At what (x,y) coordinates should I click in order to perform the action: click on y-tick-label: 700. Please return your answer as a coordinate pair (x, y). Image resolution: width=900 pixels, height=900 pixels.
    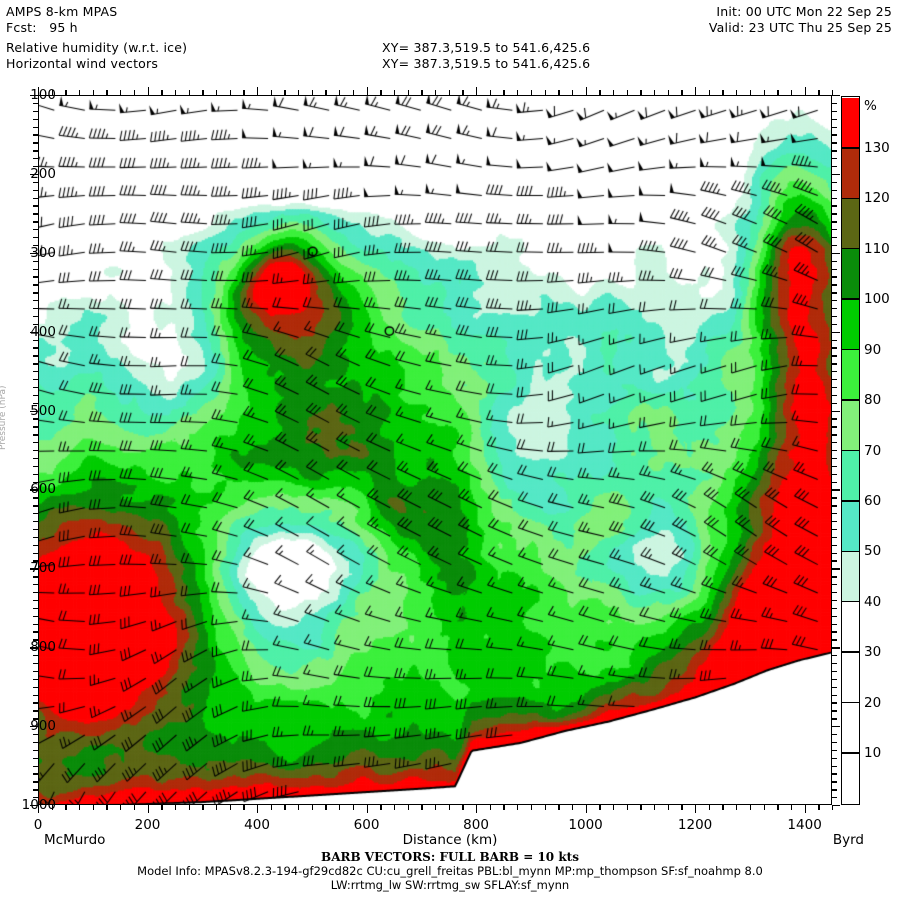
    Looking at the image, I should click on (43, 568).